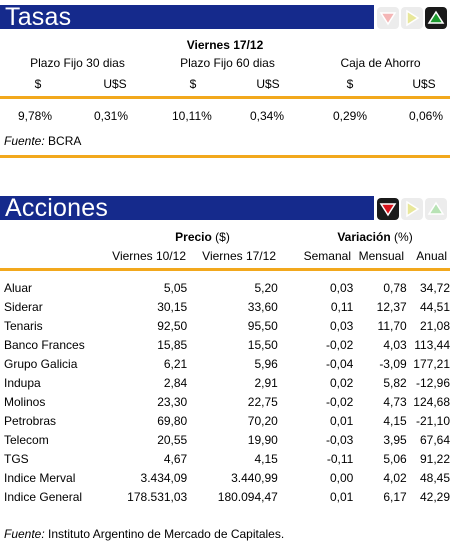 Image resolution: width=450 pixels, height=541 pixels. Describe the element at coordinates (225, 402) in the screenshot. I see `table-row: Molinos 23,30 22,75 -0,02 4,73 124,68` at that location.